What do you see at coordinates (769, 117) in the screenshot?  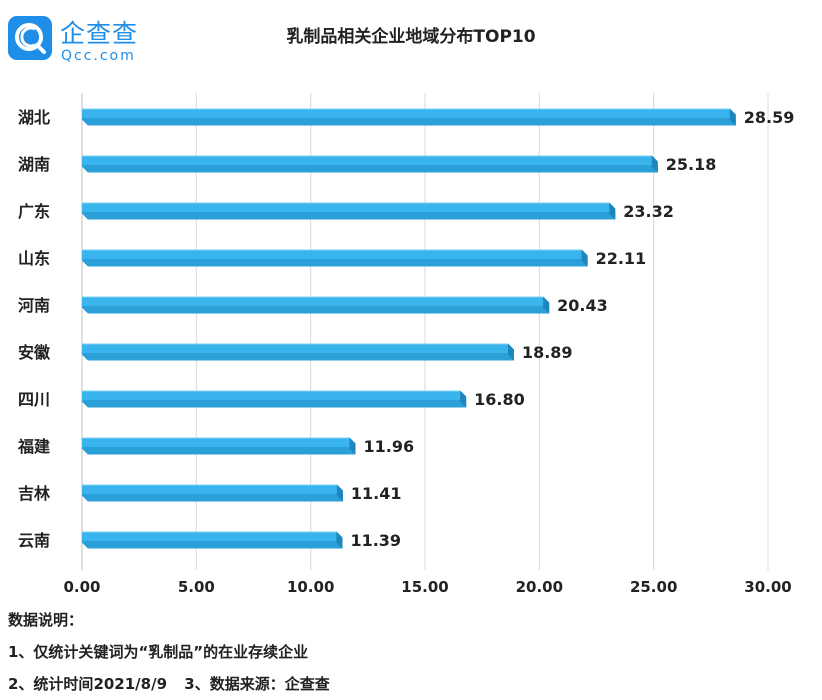 I see `bar-value-label: 28.59` at bounding box center [769, 117].